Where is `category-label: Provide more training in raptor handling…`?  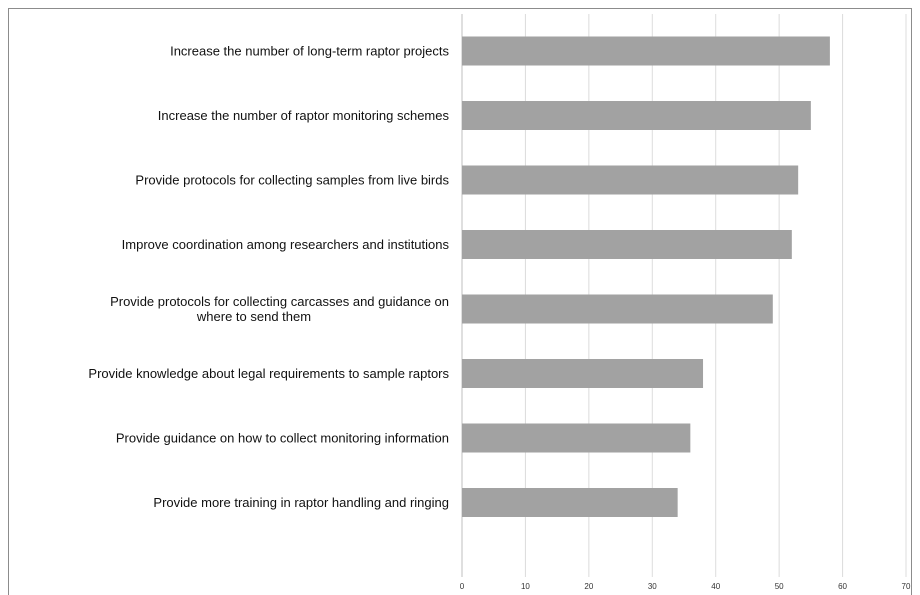
category-label: Provide more training in raptor handling… is located at coordinates (301, 502).